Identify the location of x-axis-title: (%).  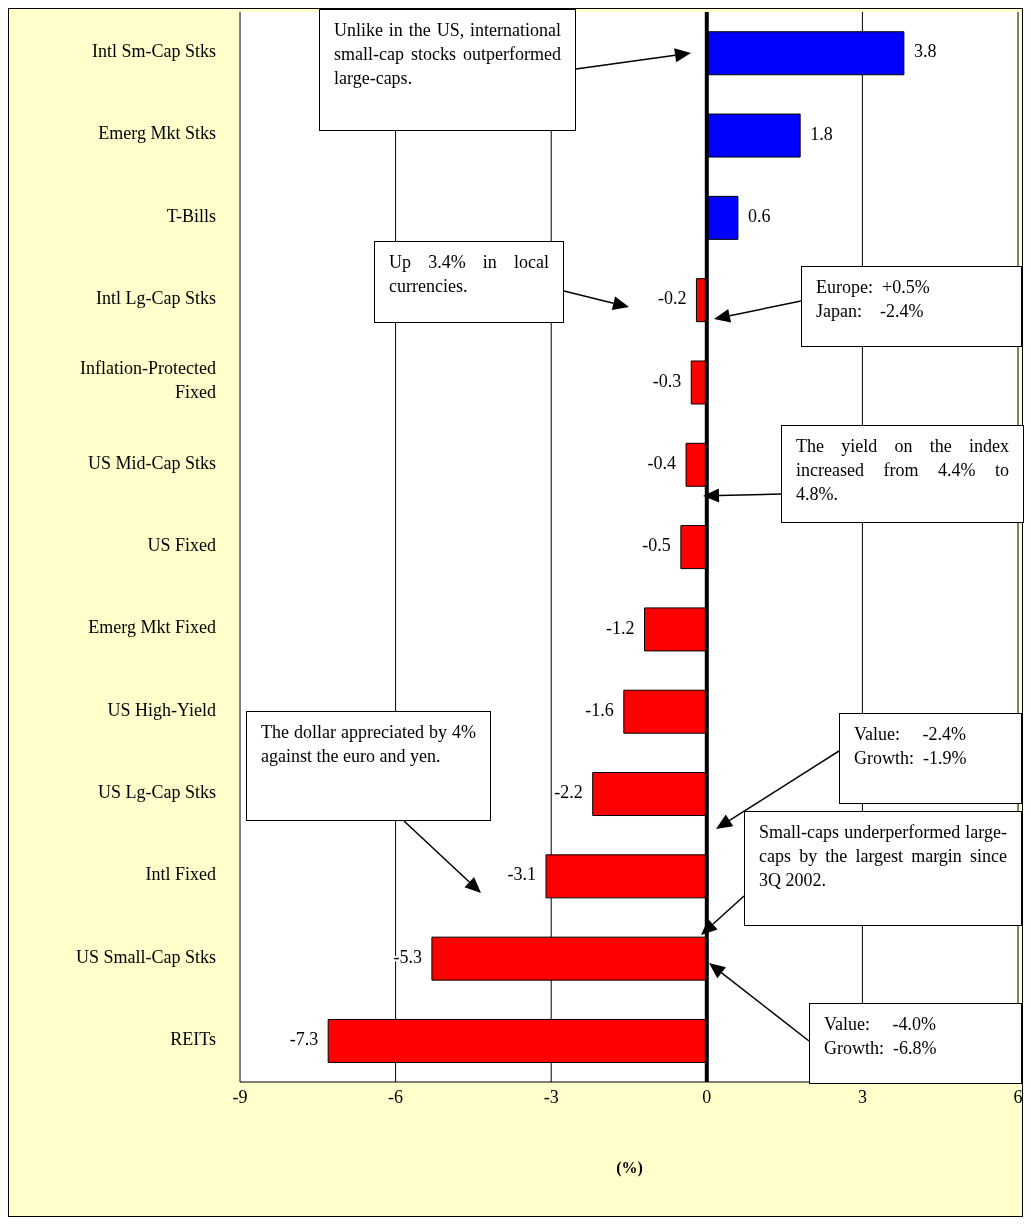
(629, 1168).